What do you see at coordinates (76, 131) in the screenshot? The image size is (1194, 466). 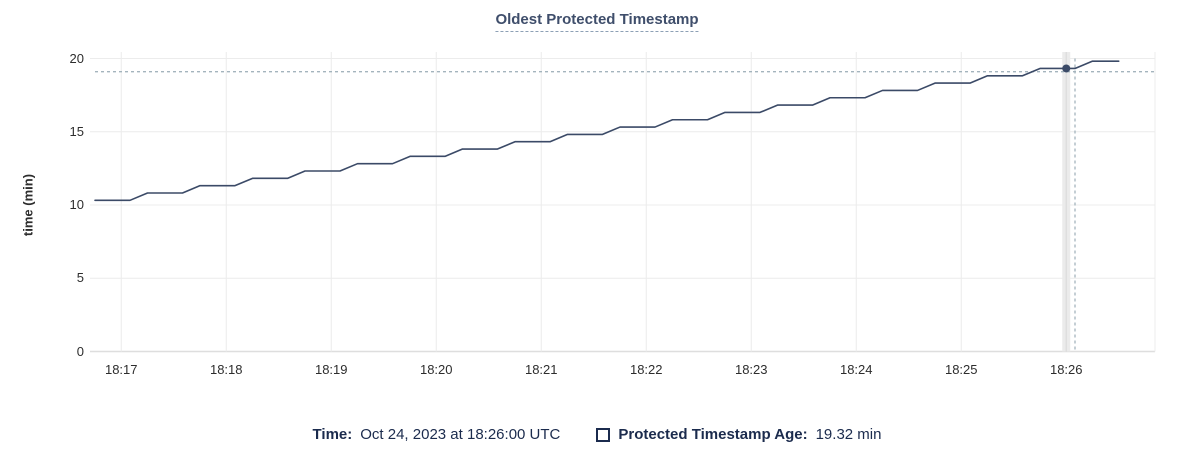 I see `y-tick-label: 15` at bounding box center [76, 131].